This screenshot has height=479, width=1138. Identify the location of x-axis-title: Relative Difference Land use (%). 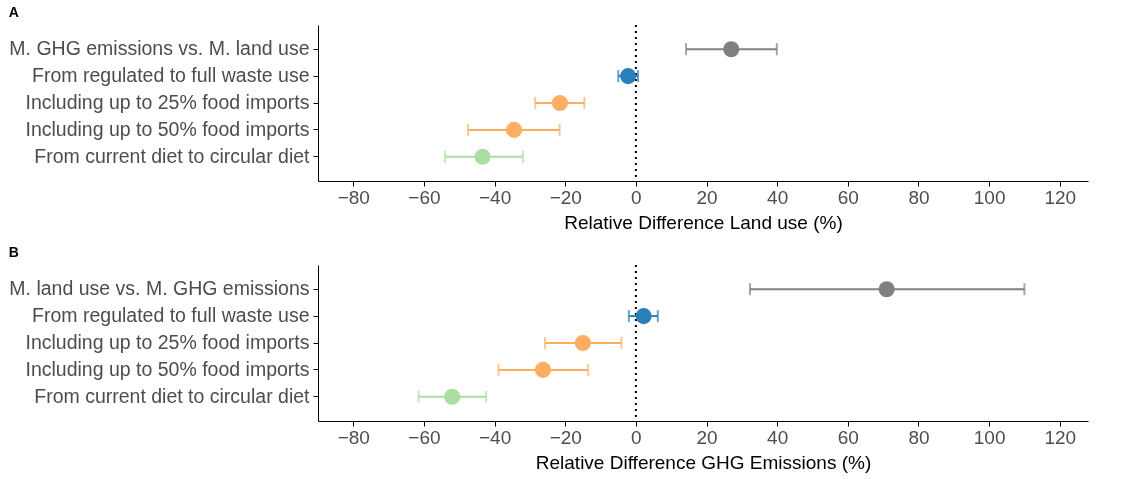
(703, 222).